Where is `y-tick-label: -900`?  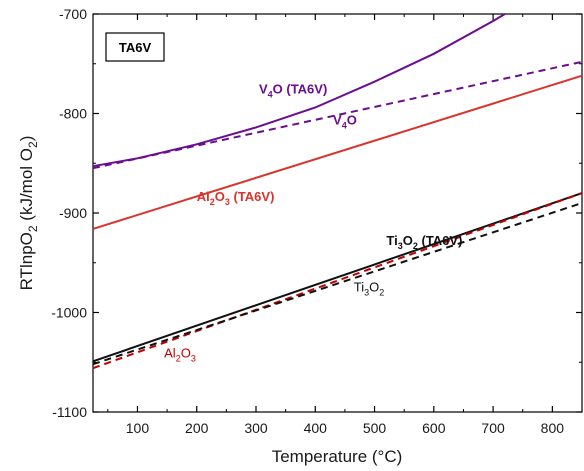
y-tick-label: -900 is located at coordinates (73, 213).